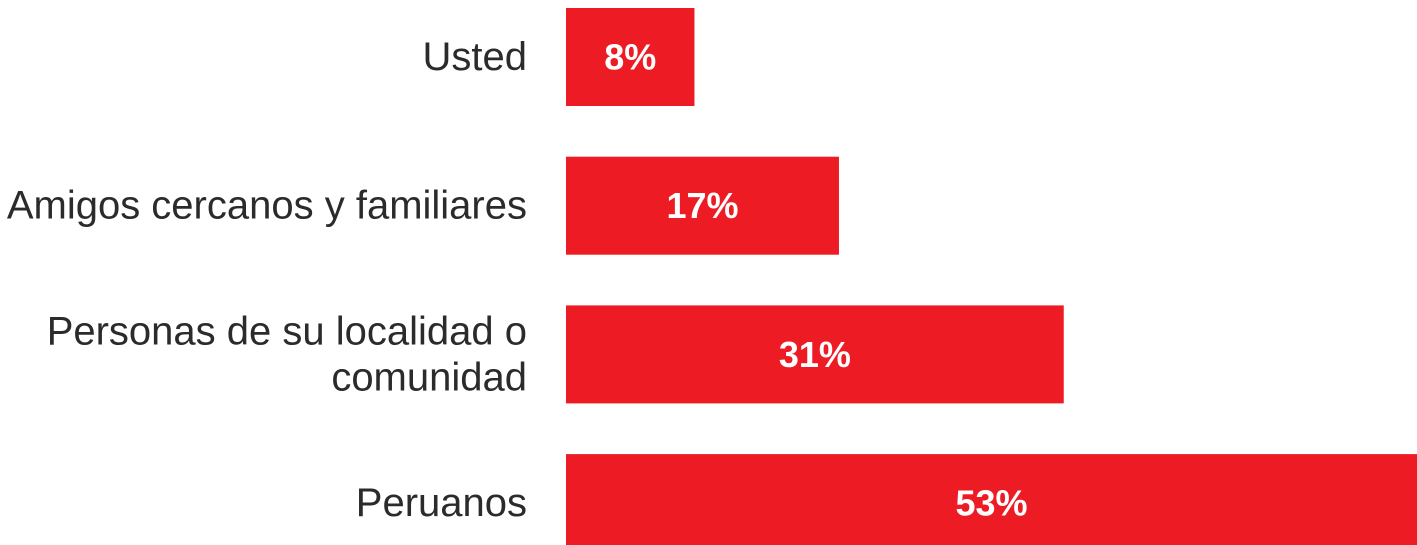  I want to click on category-label-0: Usted, so click(475, 57).